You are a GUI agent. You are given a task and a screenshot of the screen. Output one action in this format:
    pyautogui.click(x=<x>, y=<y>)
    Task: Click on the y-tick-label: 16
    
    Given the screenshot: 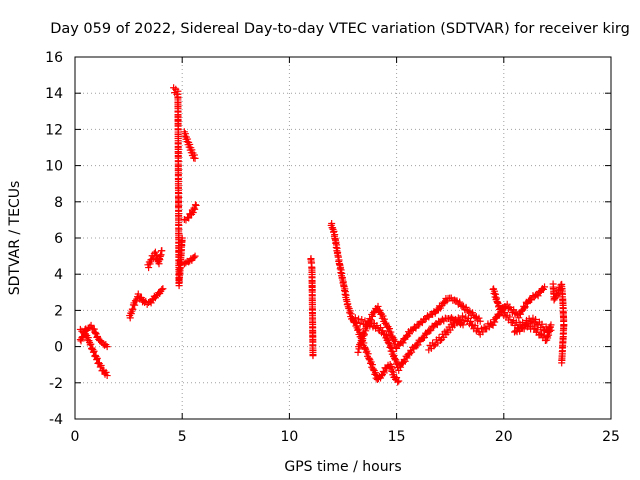 What is the action you would take?
    pyautogui.click(x=54, y=58)
    